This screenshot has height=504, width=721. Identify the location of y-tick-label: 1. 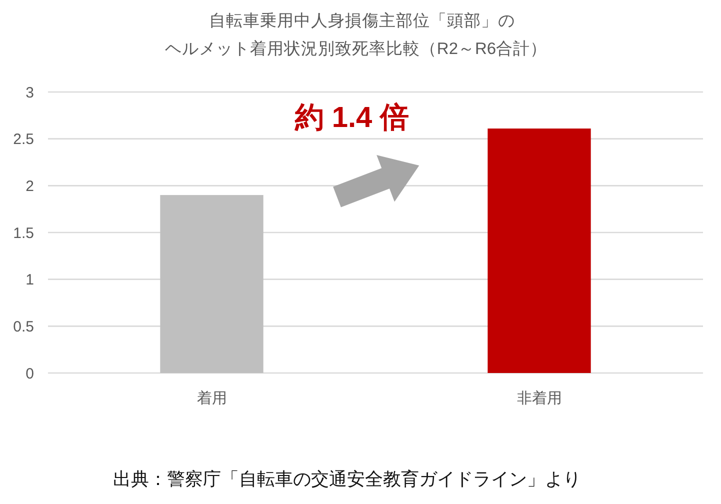
(30, 280).